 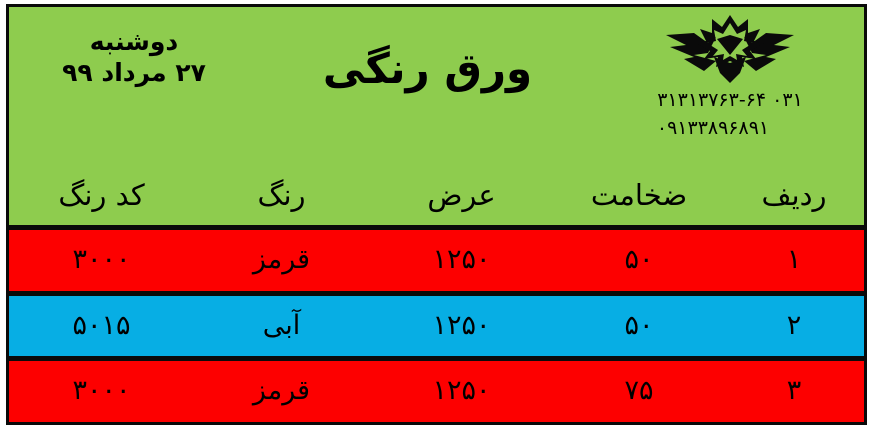 What do you see at coordinates (101, 325) in the screenshot?
I see `cell-kod-rang: ۵۰۱۵` at bounding box center [101, 325].